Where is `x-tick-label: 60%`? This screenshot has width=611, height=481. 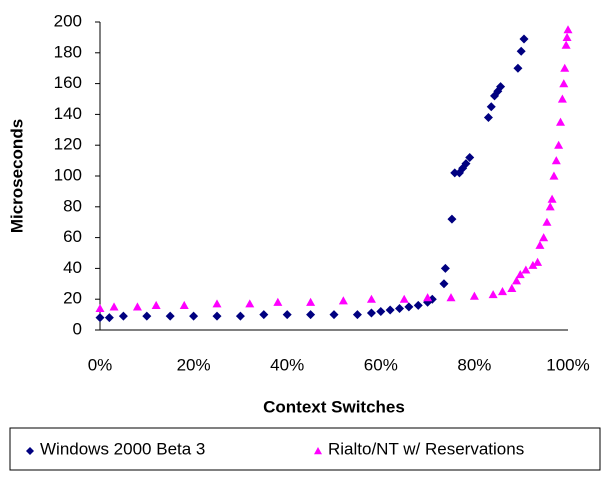
x-tick-label: 60% is located at coordinates (381, 364).